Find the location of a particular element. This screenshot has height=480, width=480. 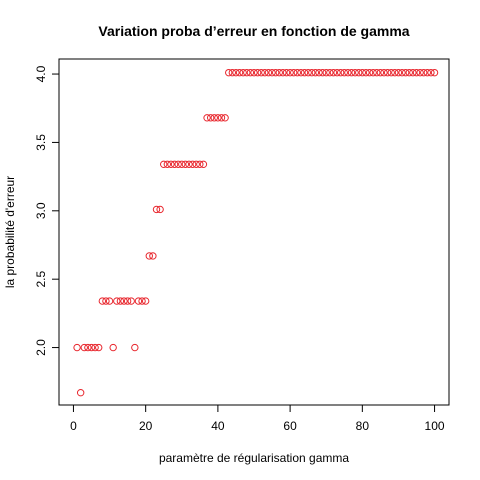

x-axis: 0 20 40 60 80 100 is located at coordinates (257, 418).